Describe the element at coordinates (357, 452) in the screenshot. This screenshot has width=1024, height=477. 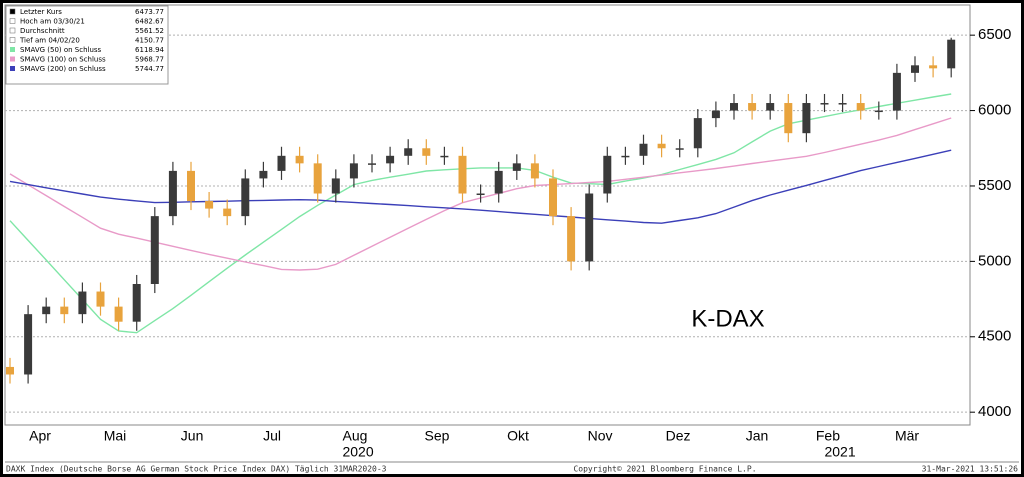
I see `year-label: 2020` at that location.